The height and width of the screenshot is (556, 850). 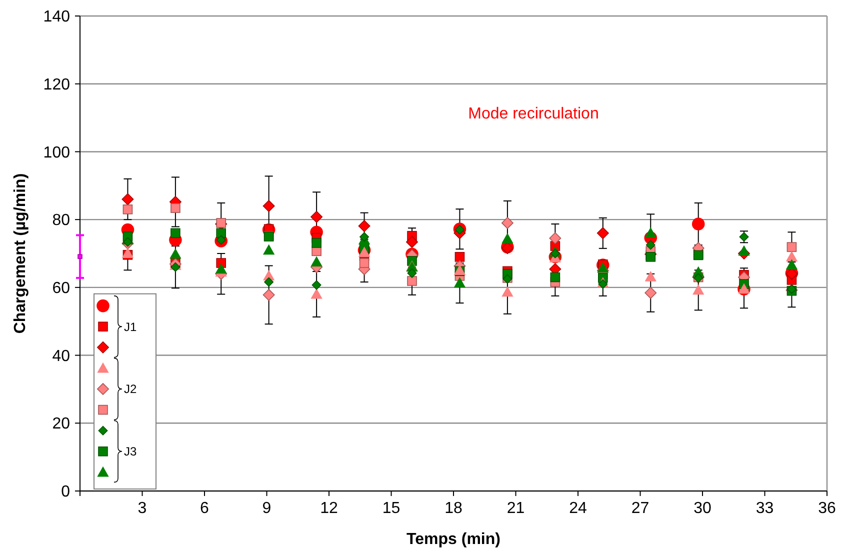 I want to click on x-tick-label: 21, so click(x=515, y=508).